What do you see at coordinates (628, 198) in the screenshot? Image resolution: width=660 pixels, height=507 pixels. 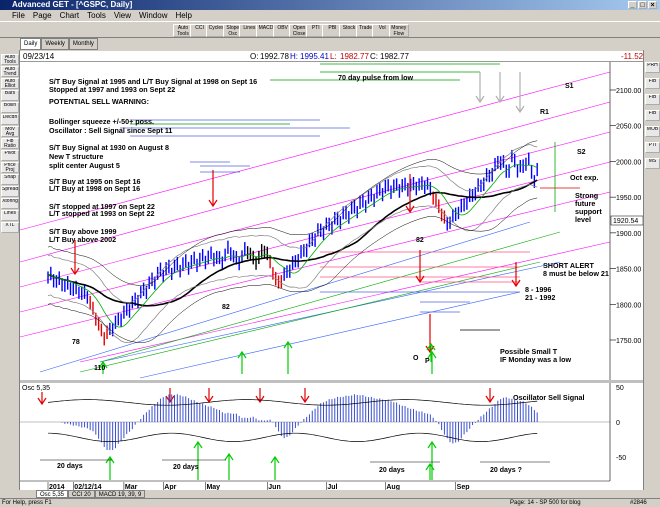 I see `price-axis-label: 1950.00` at bounding box center [628, 198].